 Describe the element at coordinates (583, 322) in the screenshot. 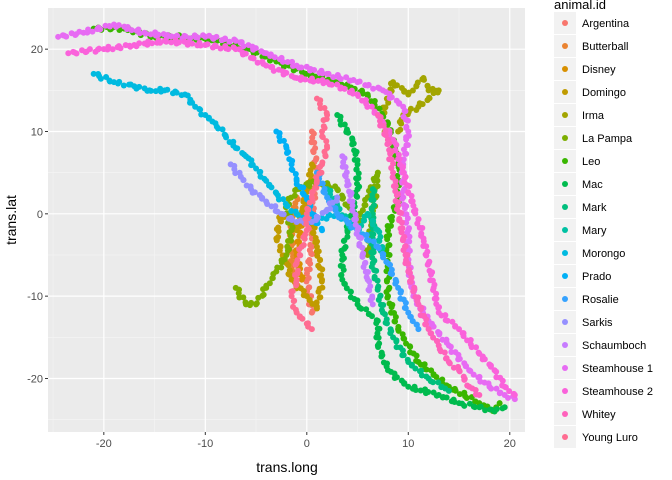

I see `legend-item: Sarkis` at that location.